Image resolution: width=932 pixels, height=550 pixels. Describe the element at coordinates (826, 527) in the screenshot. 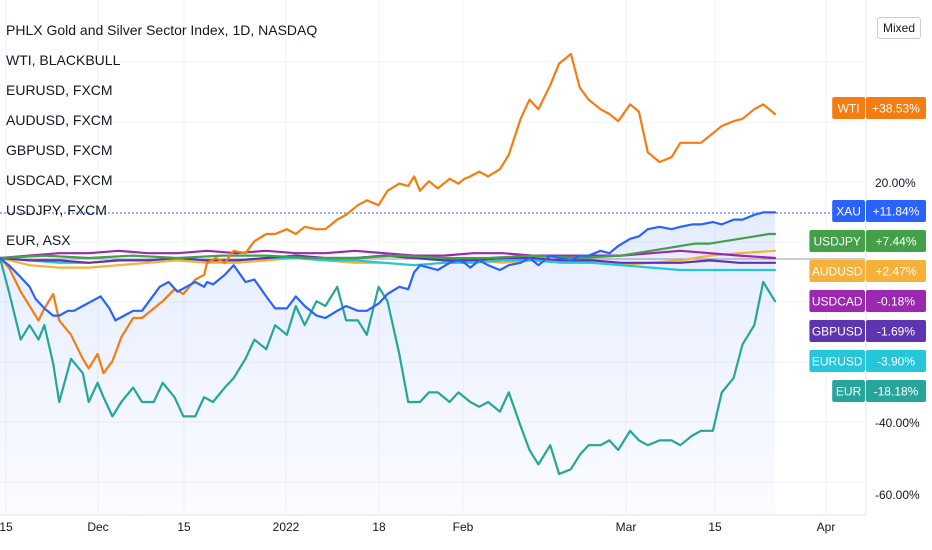

I see `x-tick-label: Apr` at that location.